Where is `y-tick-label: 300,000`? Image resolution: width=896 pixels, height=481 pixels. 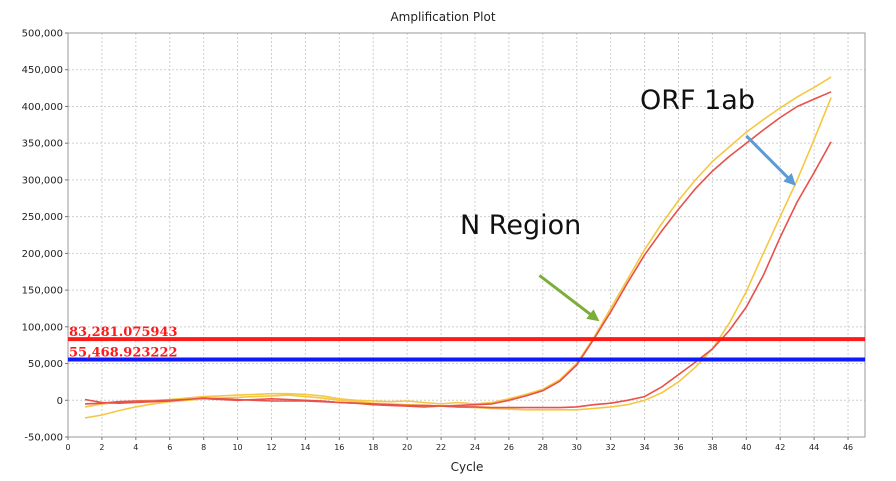 y-tick-label: 300,000 is located at coordinates (42, 180).